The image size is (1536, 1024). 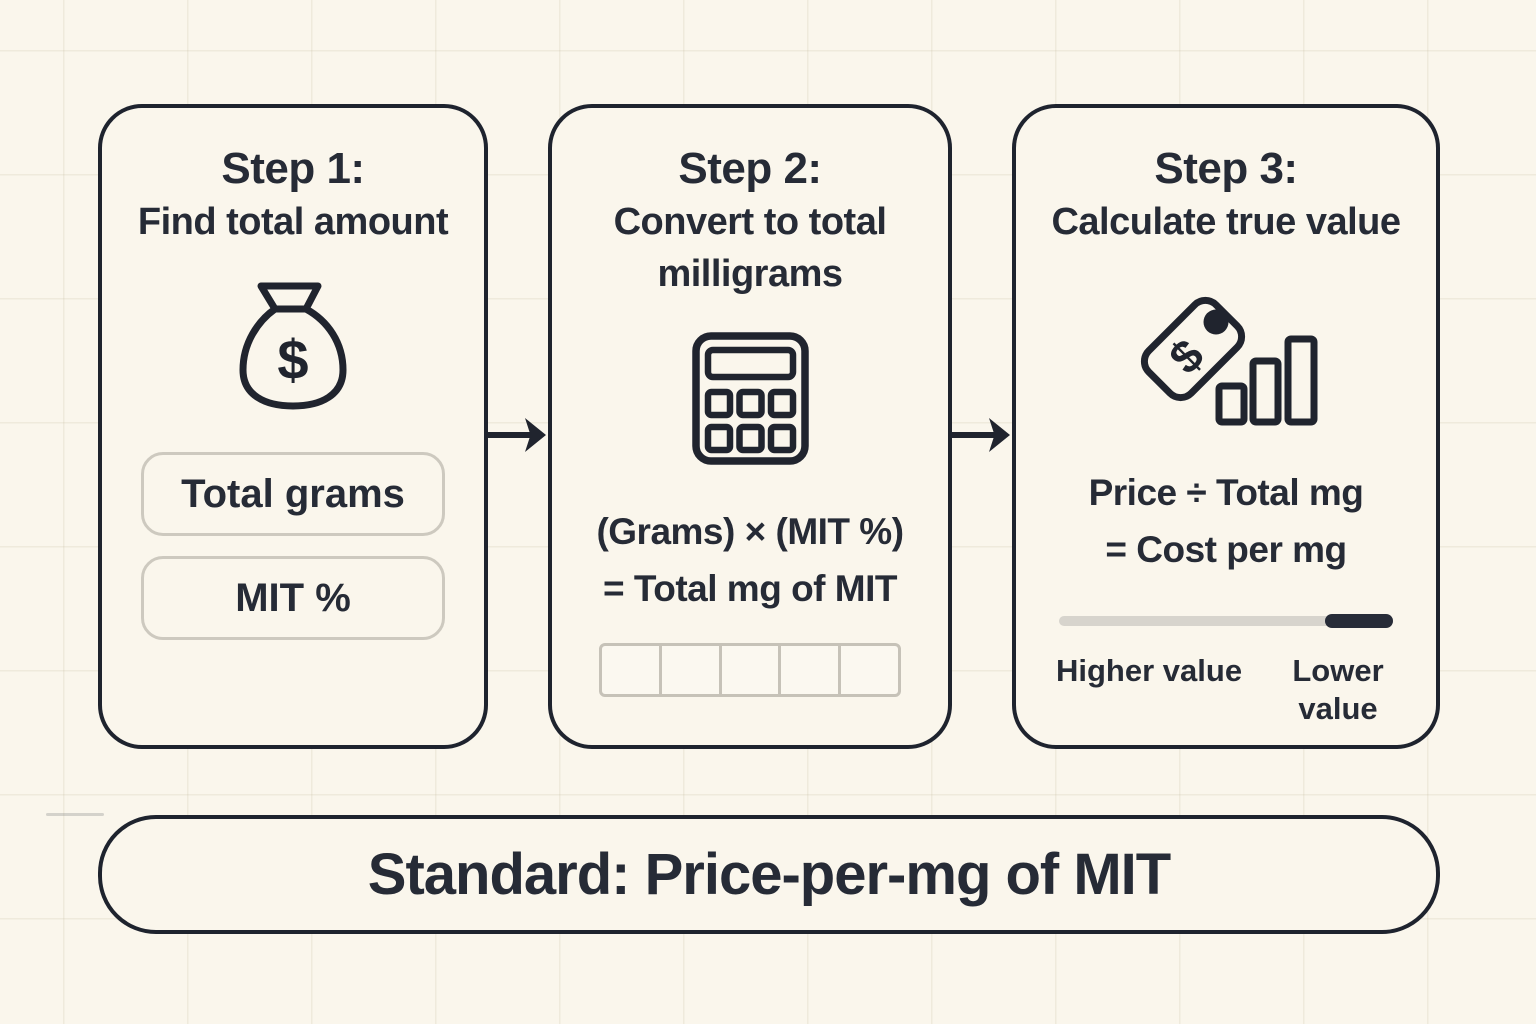 What do you see at coordinates (293, 222) in the screenshot?
I see `step-1-subtitle: Find total amount` at bounding box center [293, 222].